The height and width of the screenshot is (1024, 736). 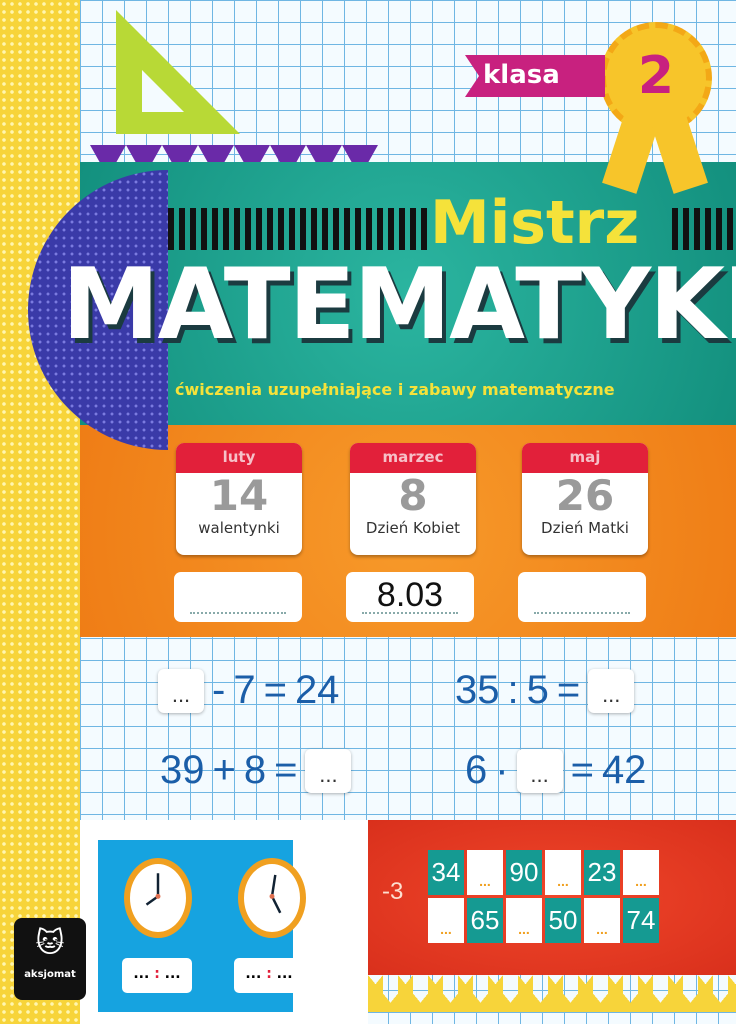 What do you see at coordinates (244, 690) in the screenshot?
I see `operand: 7` at bounding box center [244, 690].